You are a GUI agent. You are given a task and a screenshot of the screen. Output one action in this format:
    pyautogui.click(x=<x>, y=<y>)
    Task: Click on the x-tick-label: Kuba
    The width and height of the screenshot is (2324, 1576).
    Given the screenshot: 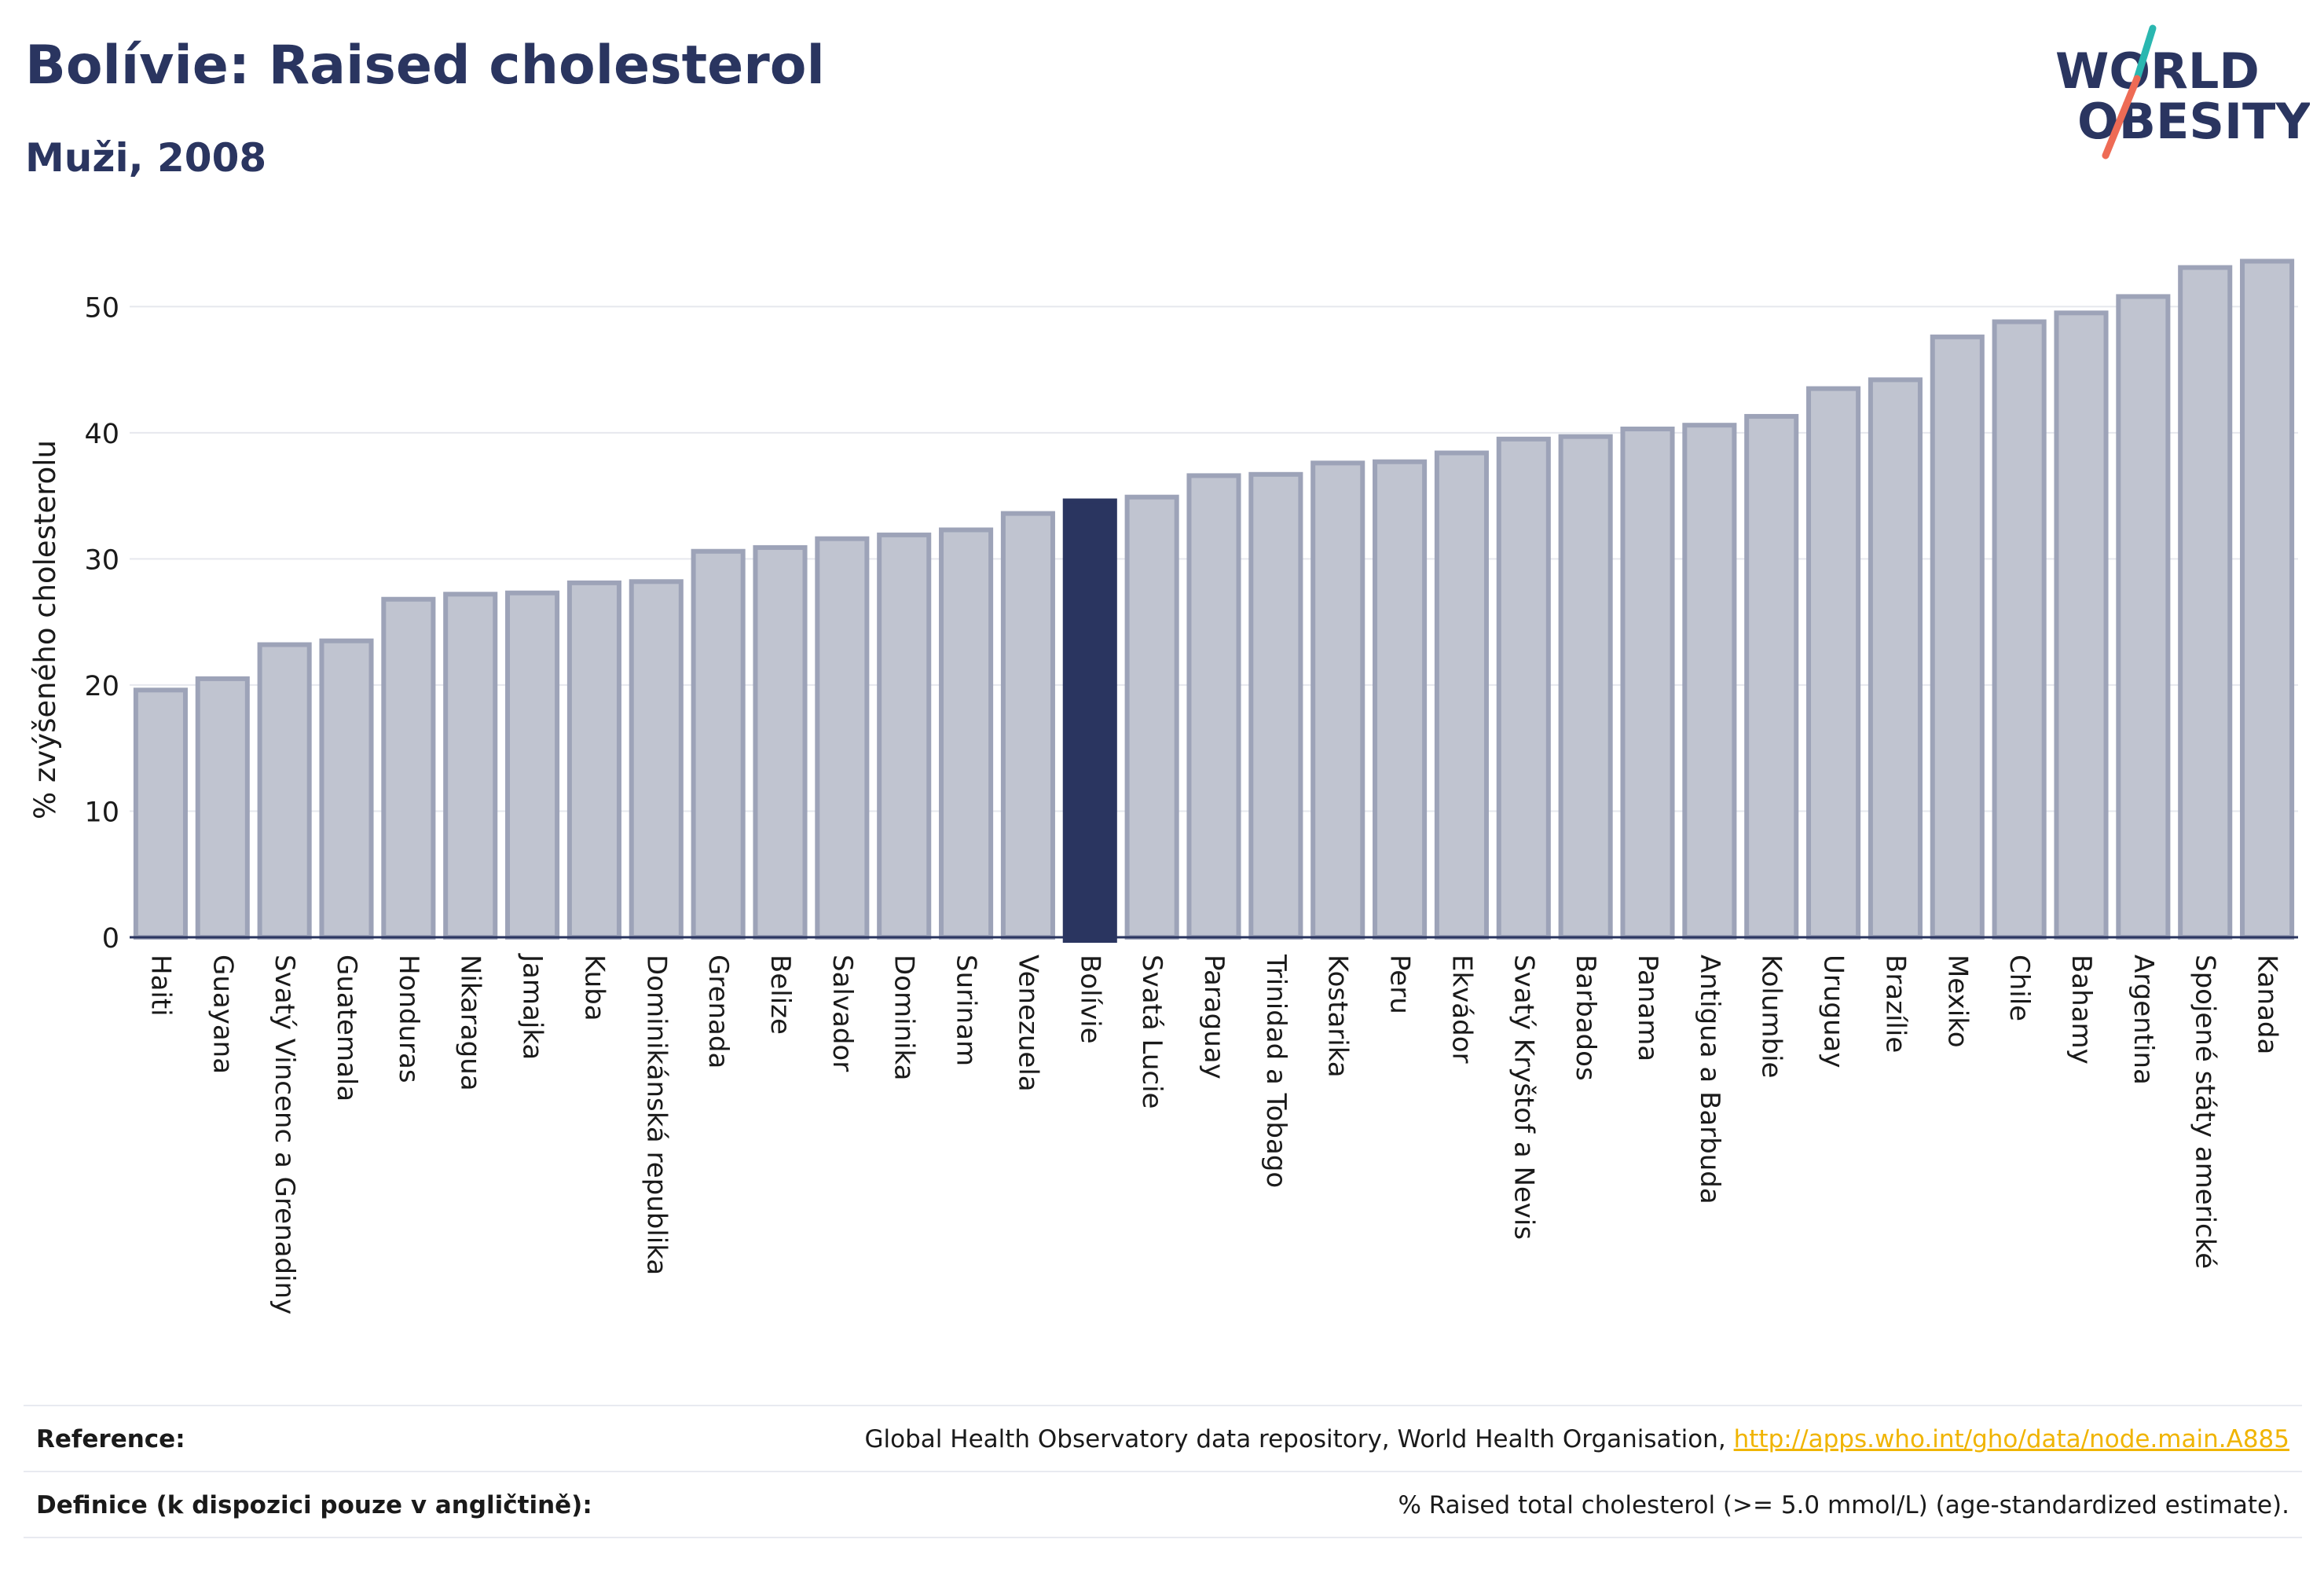 What is the action you would take?
    pyautogui.click(x=594, y=988)
    